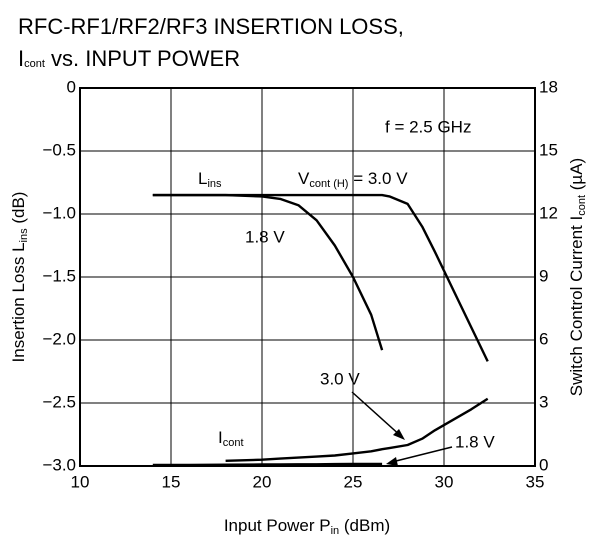 This screenshot has height=544, width=593. I want to click on y-tick-label: 0, so click(71, 86).